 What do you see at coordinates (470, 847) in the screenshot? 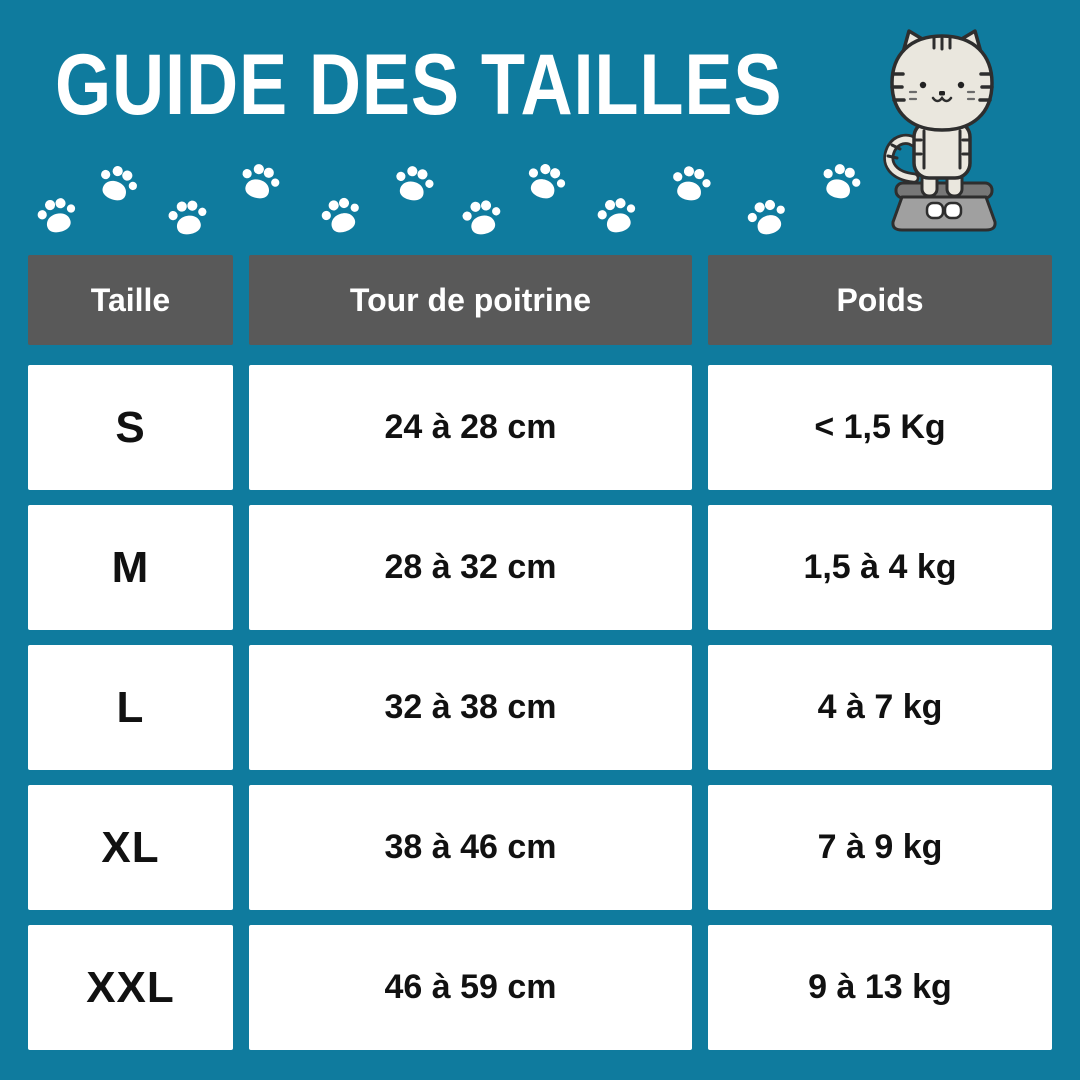
I see `chest-cell: 38 à 46 cm` at bounding box center [470, 847].